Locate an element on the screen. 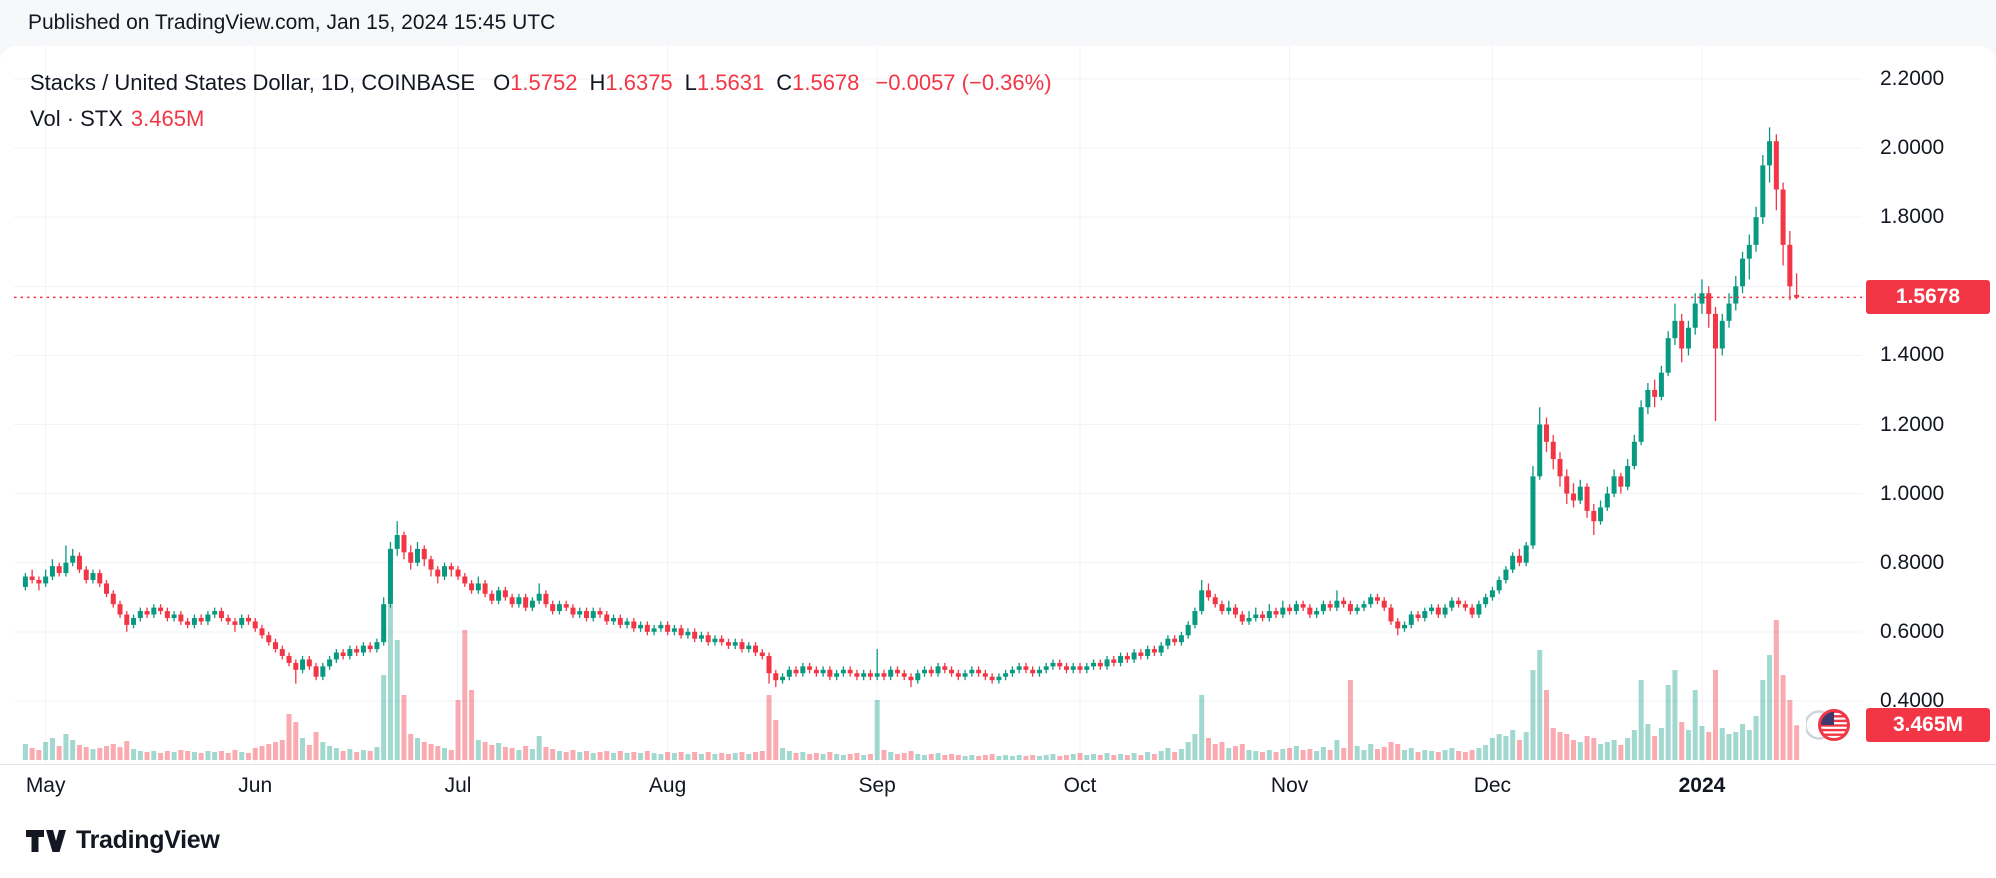  time-tick-label: Nov is located at coordinates (1289, 785).